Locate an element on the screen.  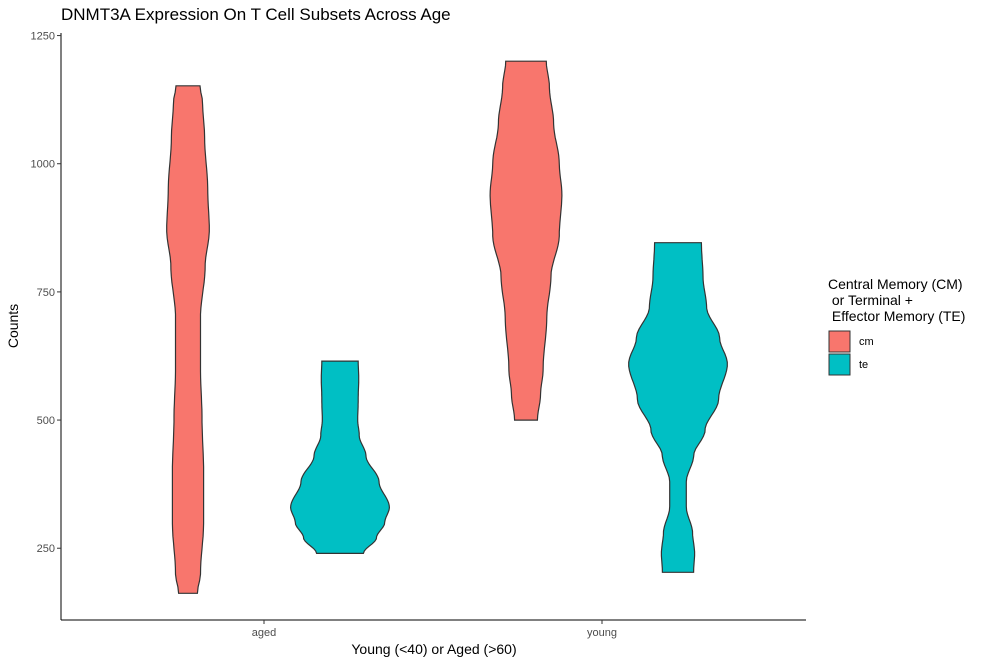
legend-key-cm is located at coordinates (839, 341).